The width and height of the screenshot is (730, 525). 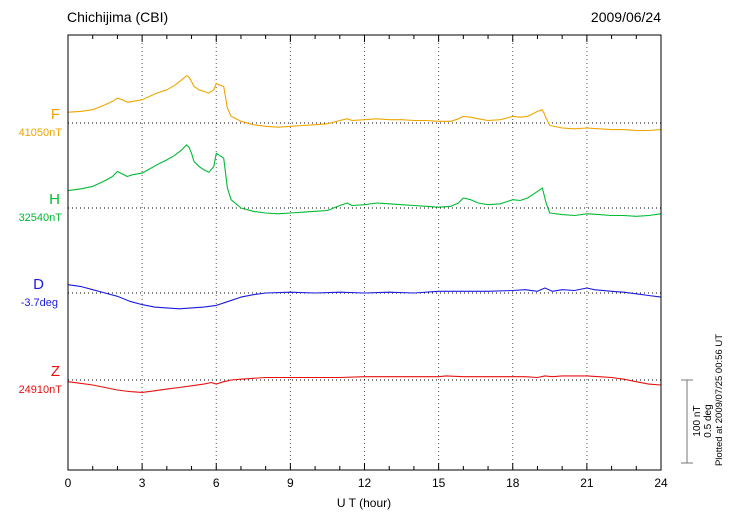 I want to click on trace-D, so click(x=364, y=297).